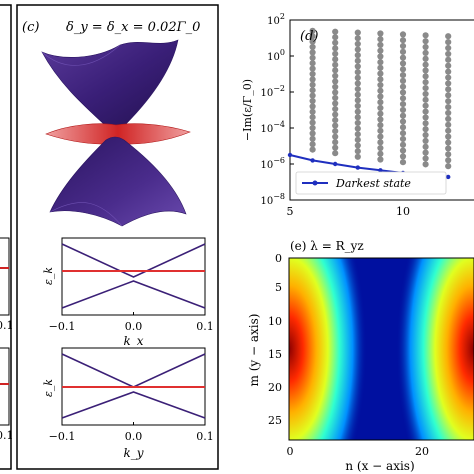 The width and height of the screenshot is (474, 474). Describe the element at coordinates (277, 109) in the screenshot. I see `d-yticks: 102 100 10−2 10−4 10−6 10−8` at that location.